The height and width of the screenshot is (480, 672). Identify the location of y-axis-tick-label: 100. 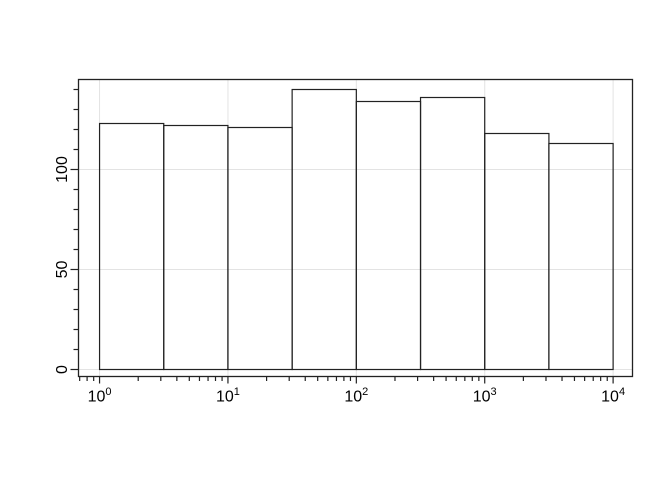
(62, 169).